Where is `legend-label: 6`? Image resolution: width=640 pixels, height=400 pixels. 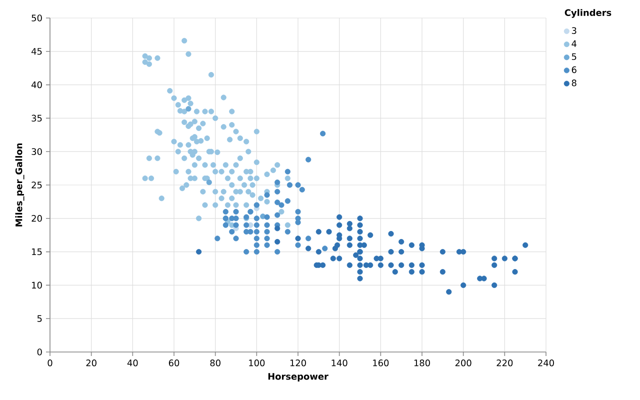
legend-label: 6 is located at coordinates (574, 70).